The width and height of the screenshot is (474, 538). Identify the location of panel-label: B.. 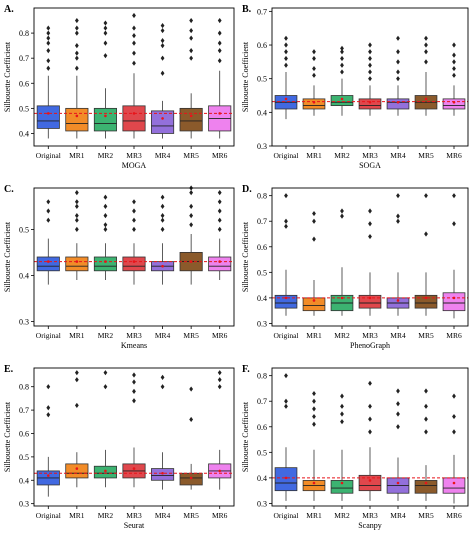
(247, 9).